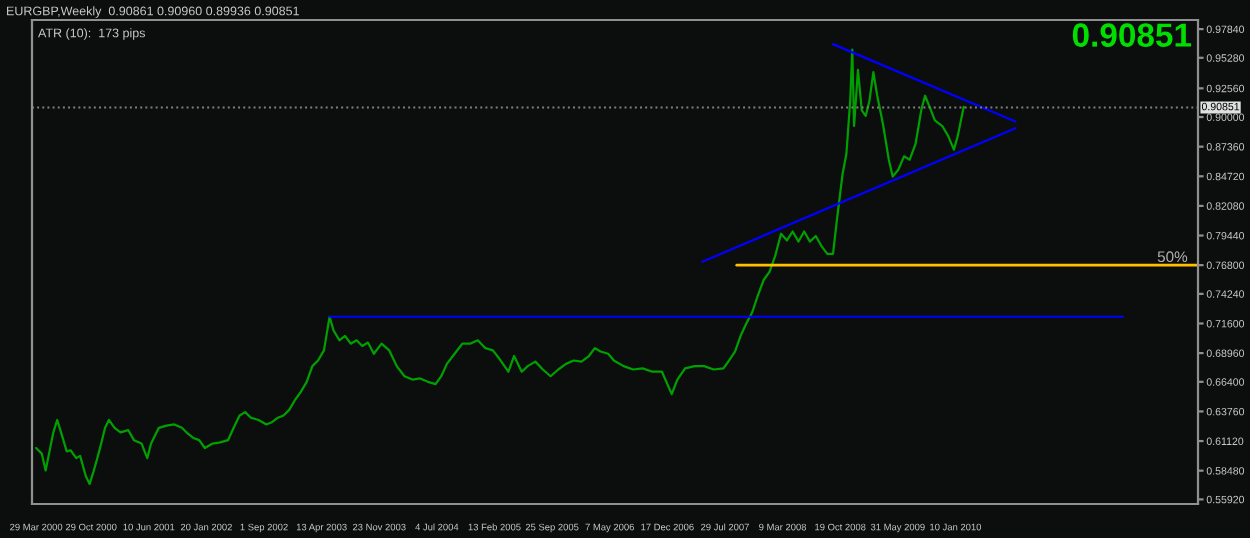 Image resolution: width=1250 pixels, height=538 pixels. Describe the element at coordinates (1132, 35) in the screenshot. I see `annotation: 0.90851` at that location.